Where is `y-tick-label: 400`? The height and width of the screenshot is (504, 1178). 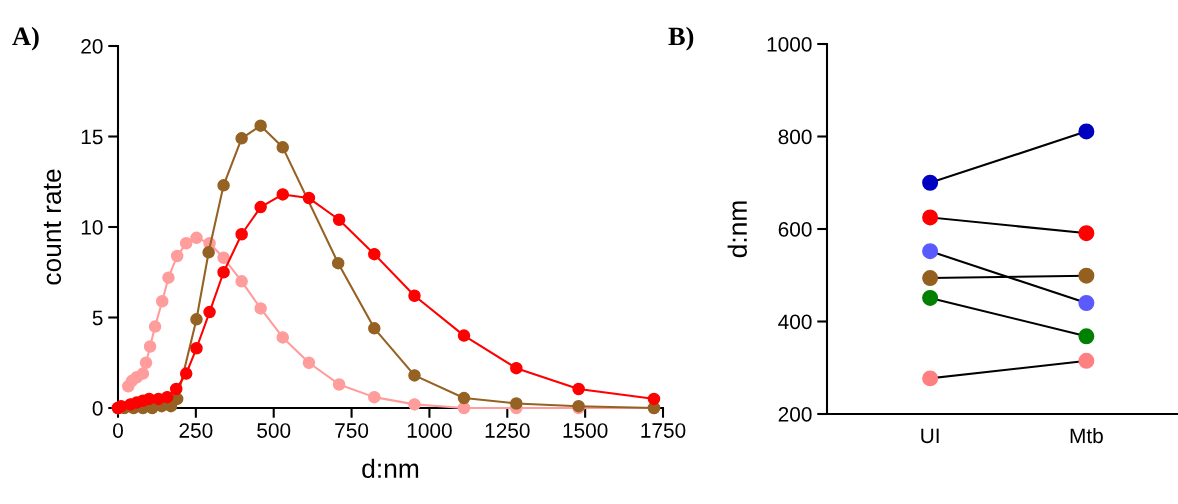
y-tick-label: 400 is located at coordinates (795, 322).